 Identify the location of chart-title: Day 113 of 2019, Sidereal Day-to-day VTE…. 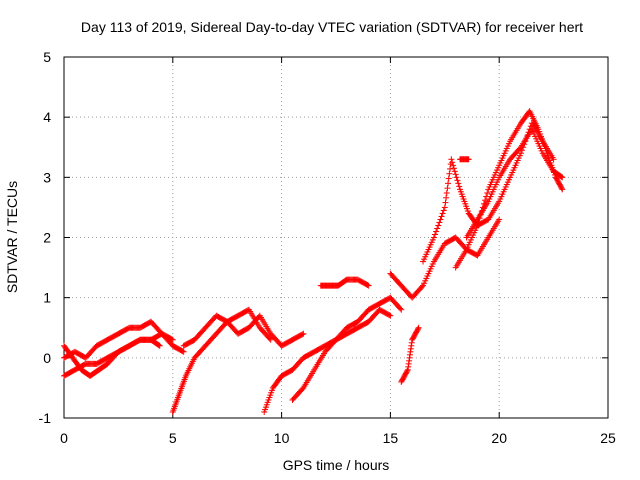
(332, 27).